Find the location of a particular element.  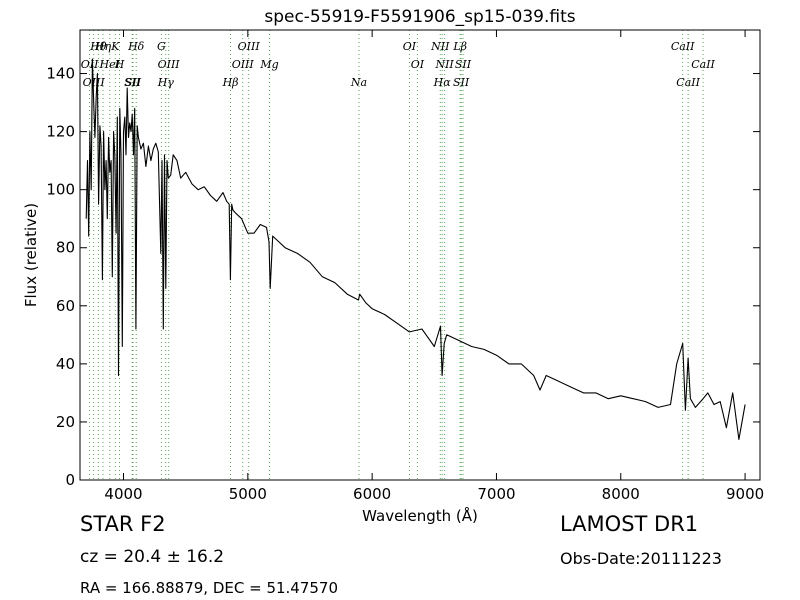

line-label: Hβ is located at coordinates (230, 82).